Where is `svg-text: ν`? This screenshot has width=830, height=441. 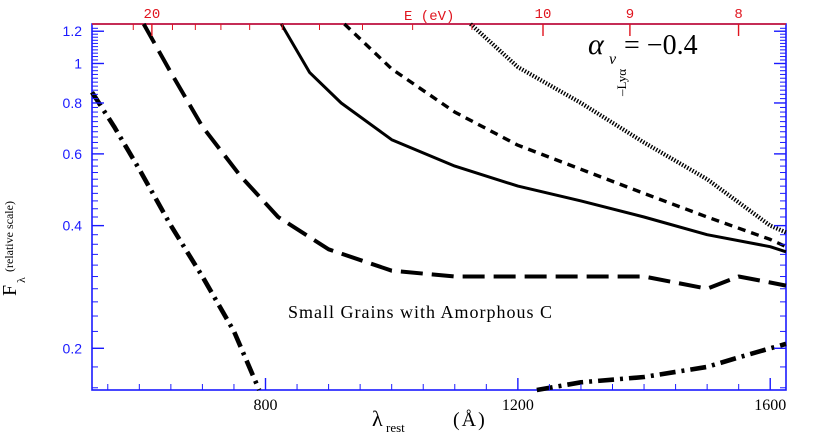
svg-text: ν is located at coordinates (613, 59).